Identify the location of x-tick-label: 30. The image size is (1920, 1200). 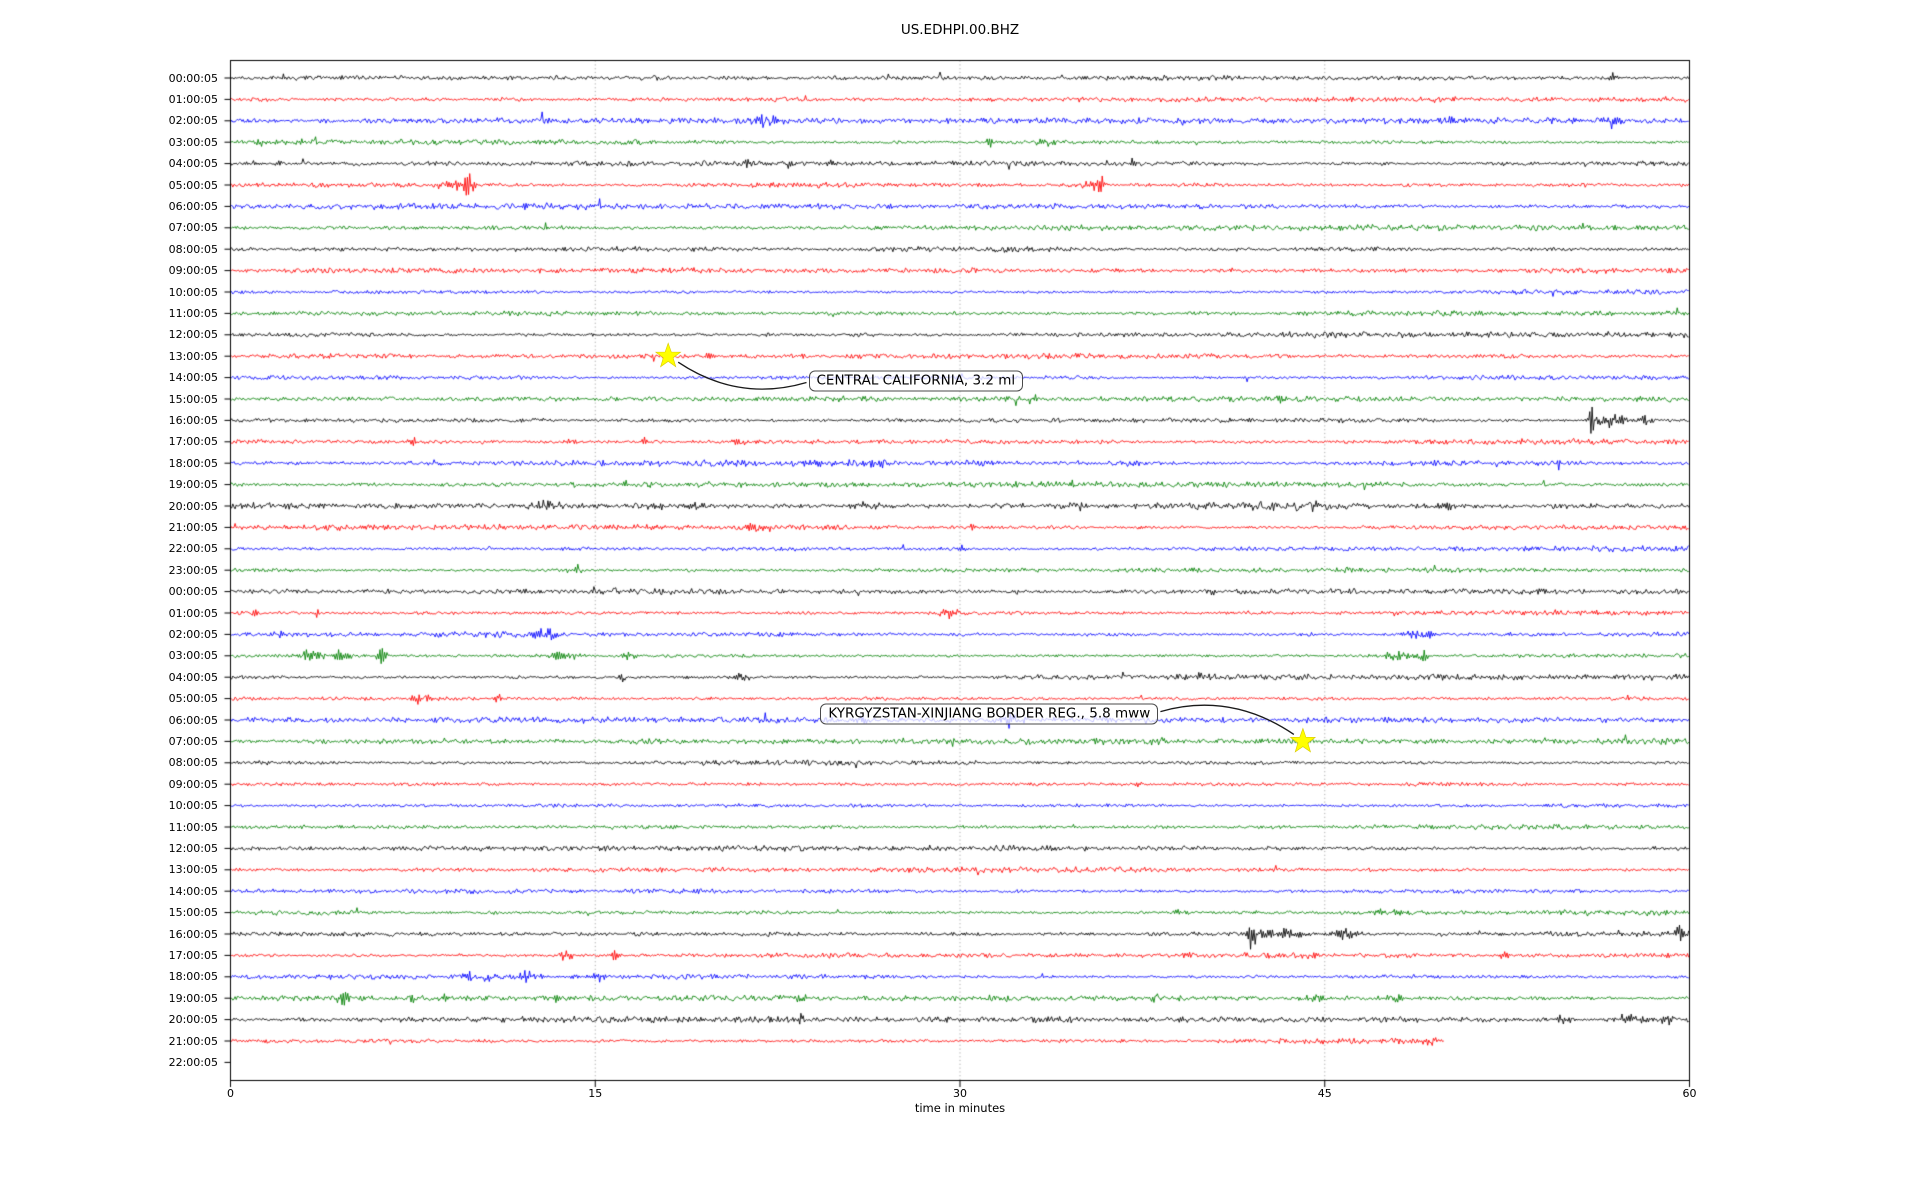
(960, 1093).